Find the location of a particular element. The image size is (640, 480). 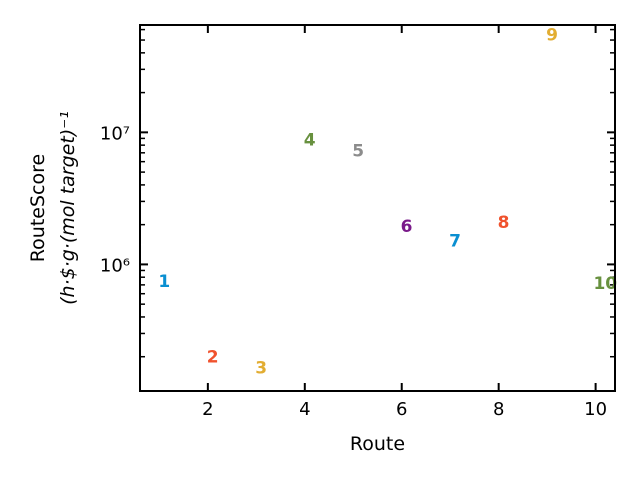

x-axis-label: Route is located at coordinates (377, 444).